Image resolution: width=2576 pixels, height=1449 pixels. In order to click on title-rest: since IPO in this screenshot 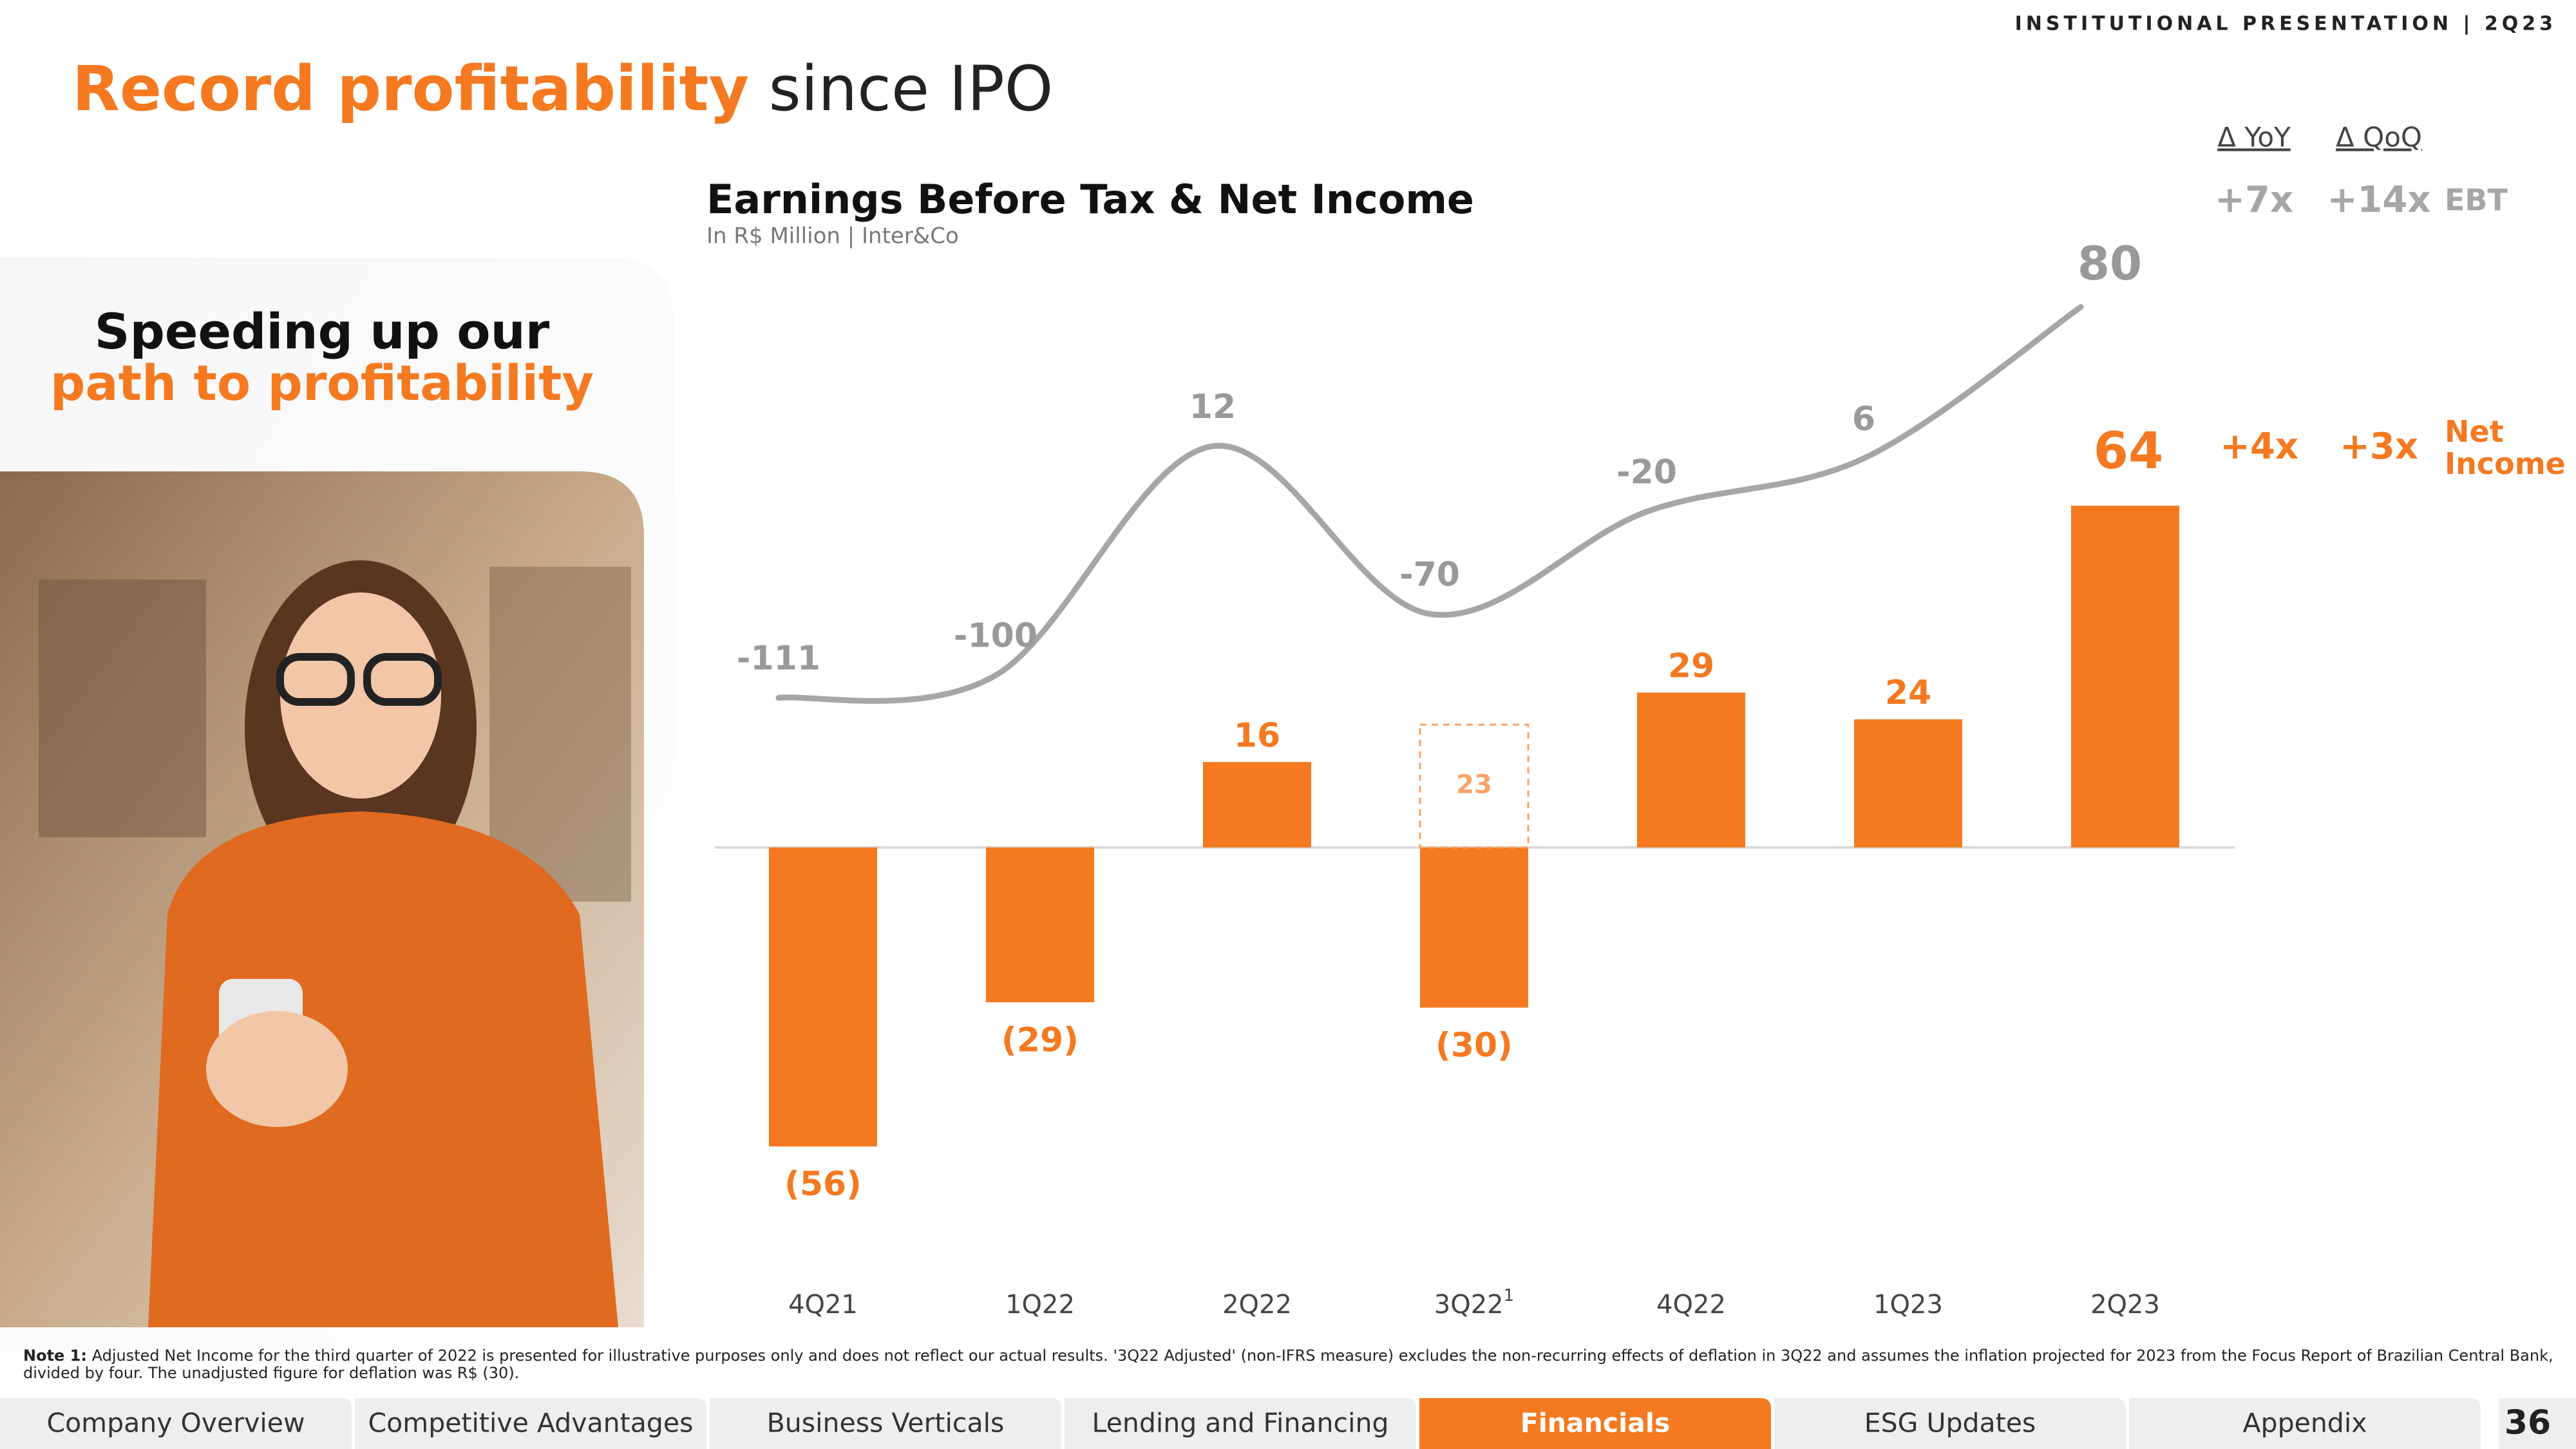, I will do `click(911, 89)`.